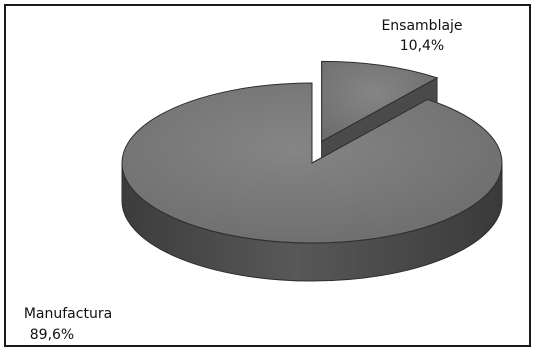 This screenshot has height=353, width=537. I want to click on slice-label-manufactura: Manufactura, so click(68, 314).